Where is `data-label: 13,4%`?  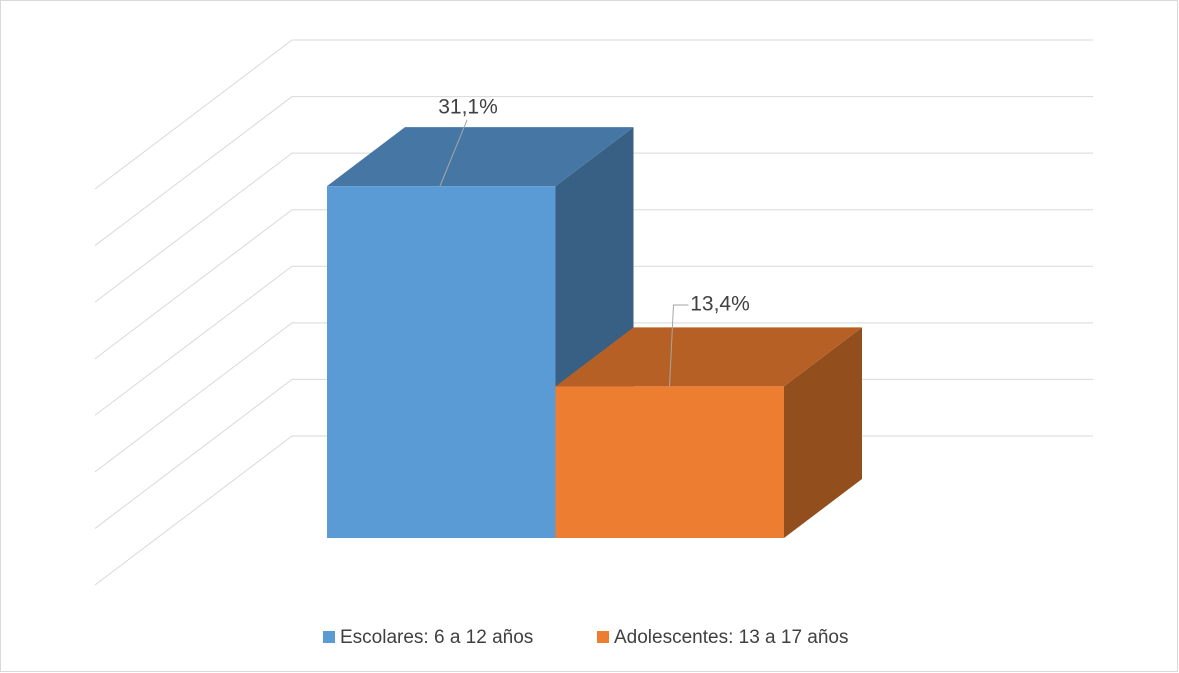
data-label: 13,4% is located at coordinates (720, 304).